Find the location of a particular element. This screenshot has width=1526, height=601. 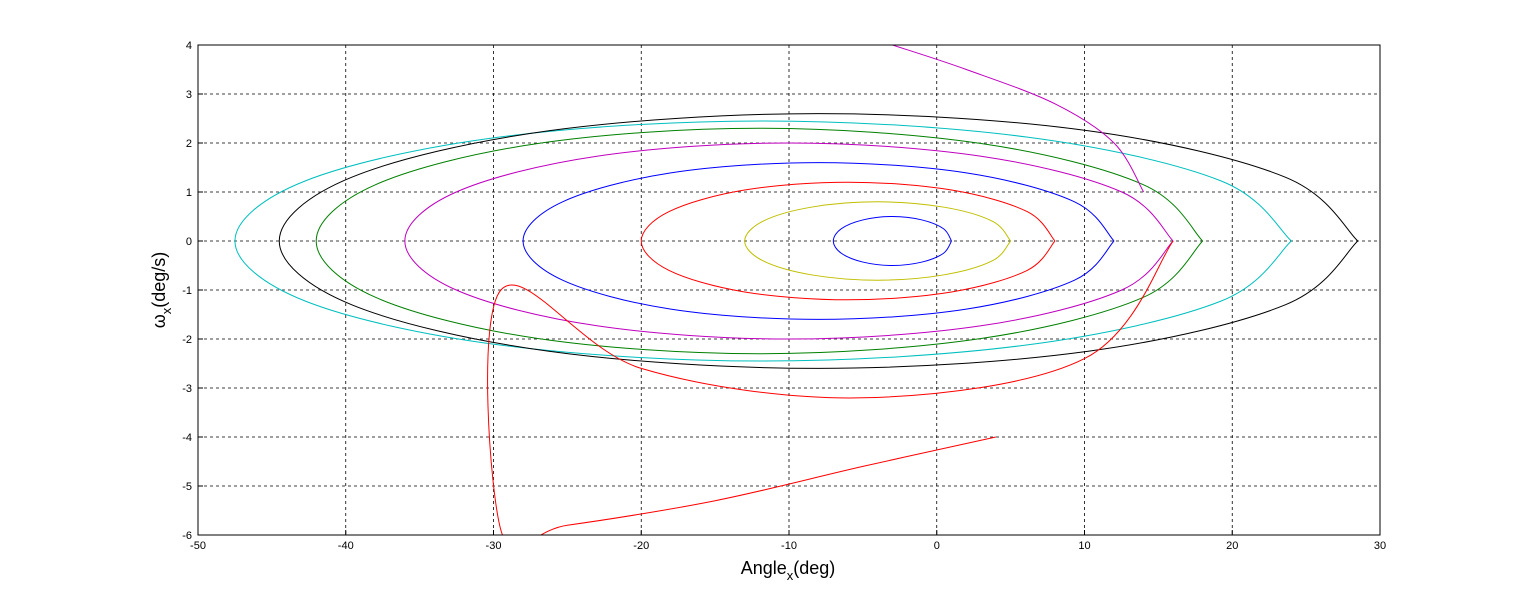

y-label-unit: (deg/s) is located at coordinates (159, 280).